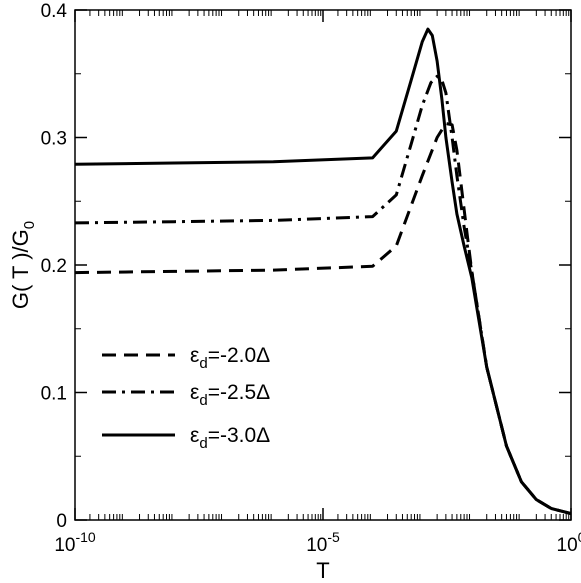  I want to click on x-tick-label-exponent: -10, so click(85, 537).